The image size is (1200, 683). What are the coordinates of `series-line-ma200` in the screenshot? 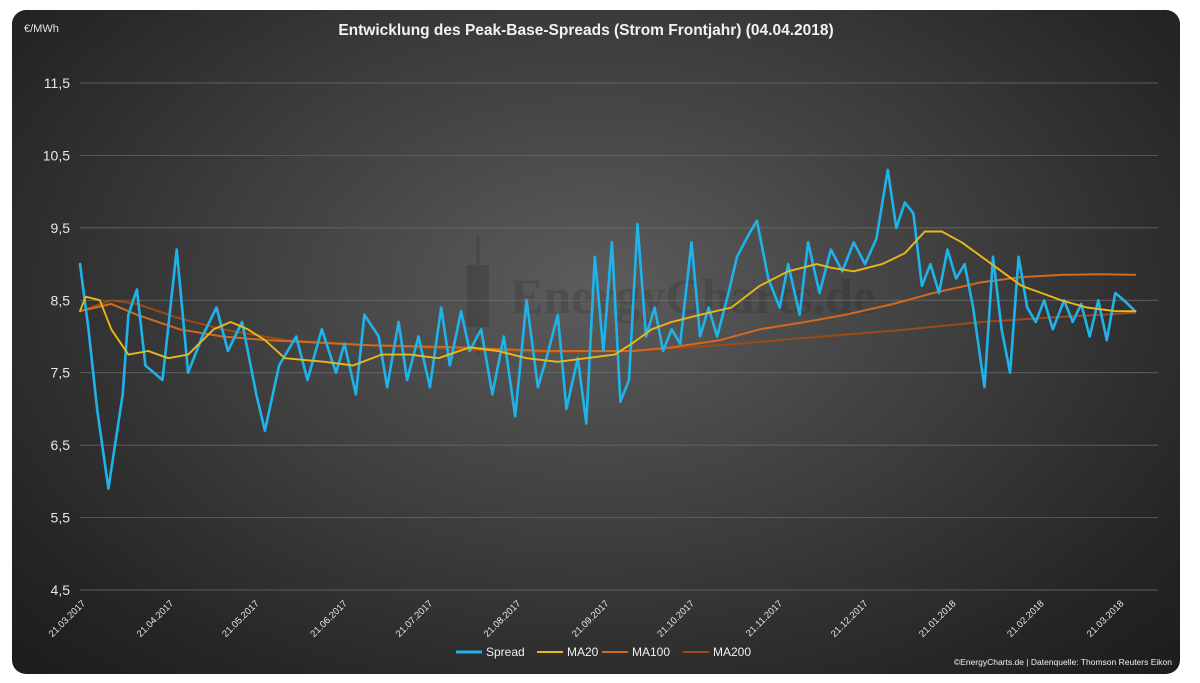 It's located at (608, 326).